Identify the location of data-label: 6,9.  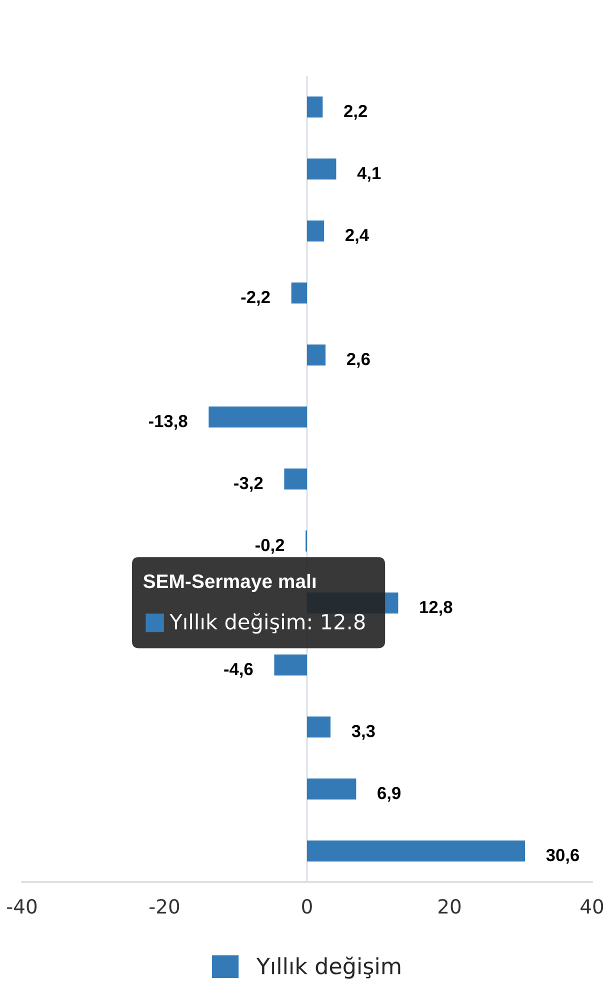
(389, 794).